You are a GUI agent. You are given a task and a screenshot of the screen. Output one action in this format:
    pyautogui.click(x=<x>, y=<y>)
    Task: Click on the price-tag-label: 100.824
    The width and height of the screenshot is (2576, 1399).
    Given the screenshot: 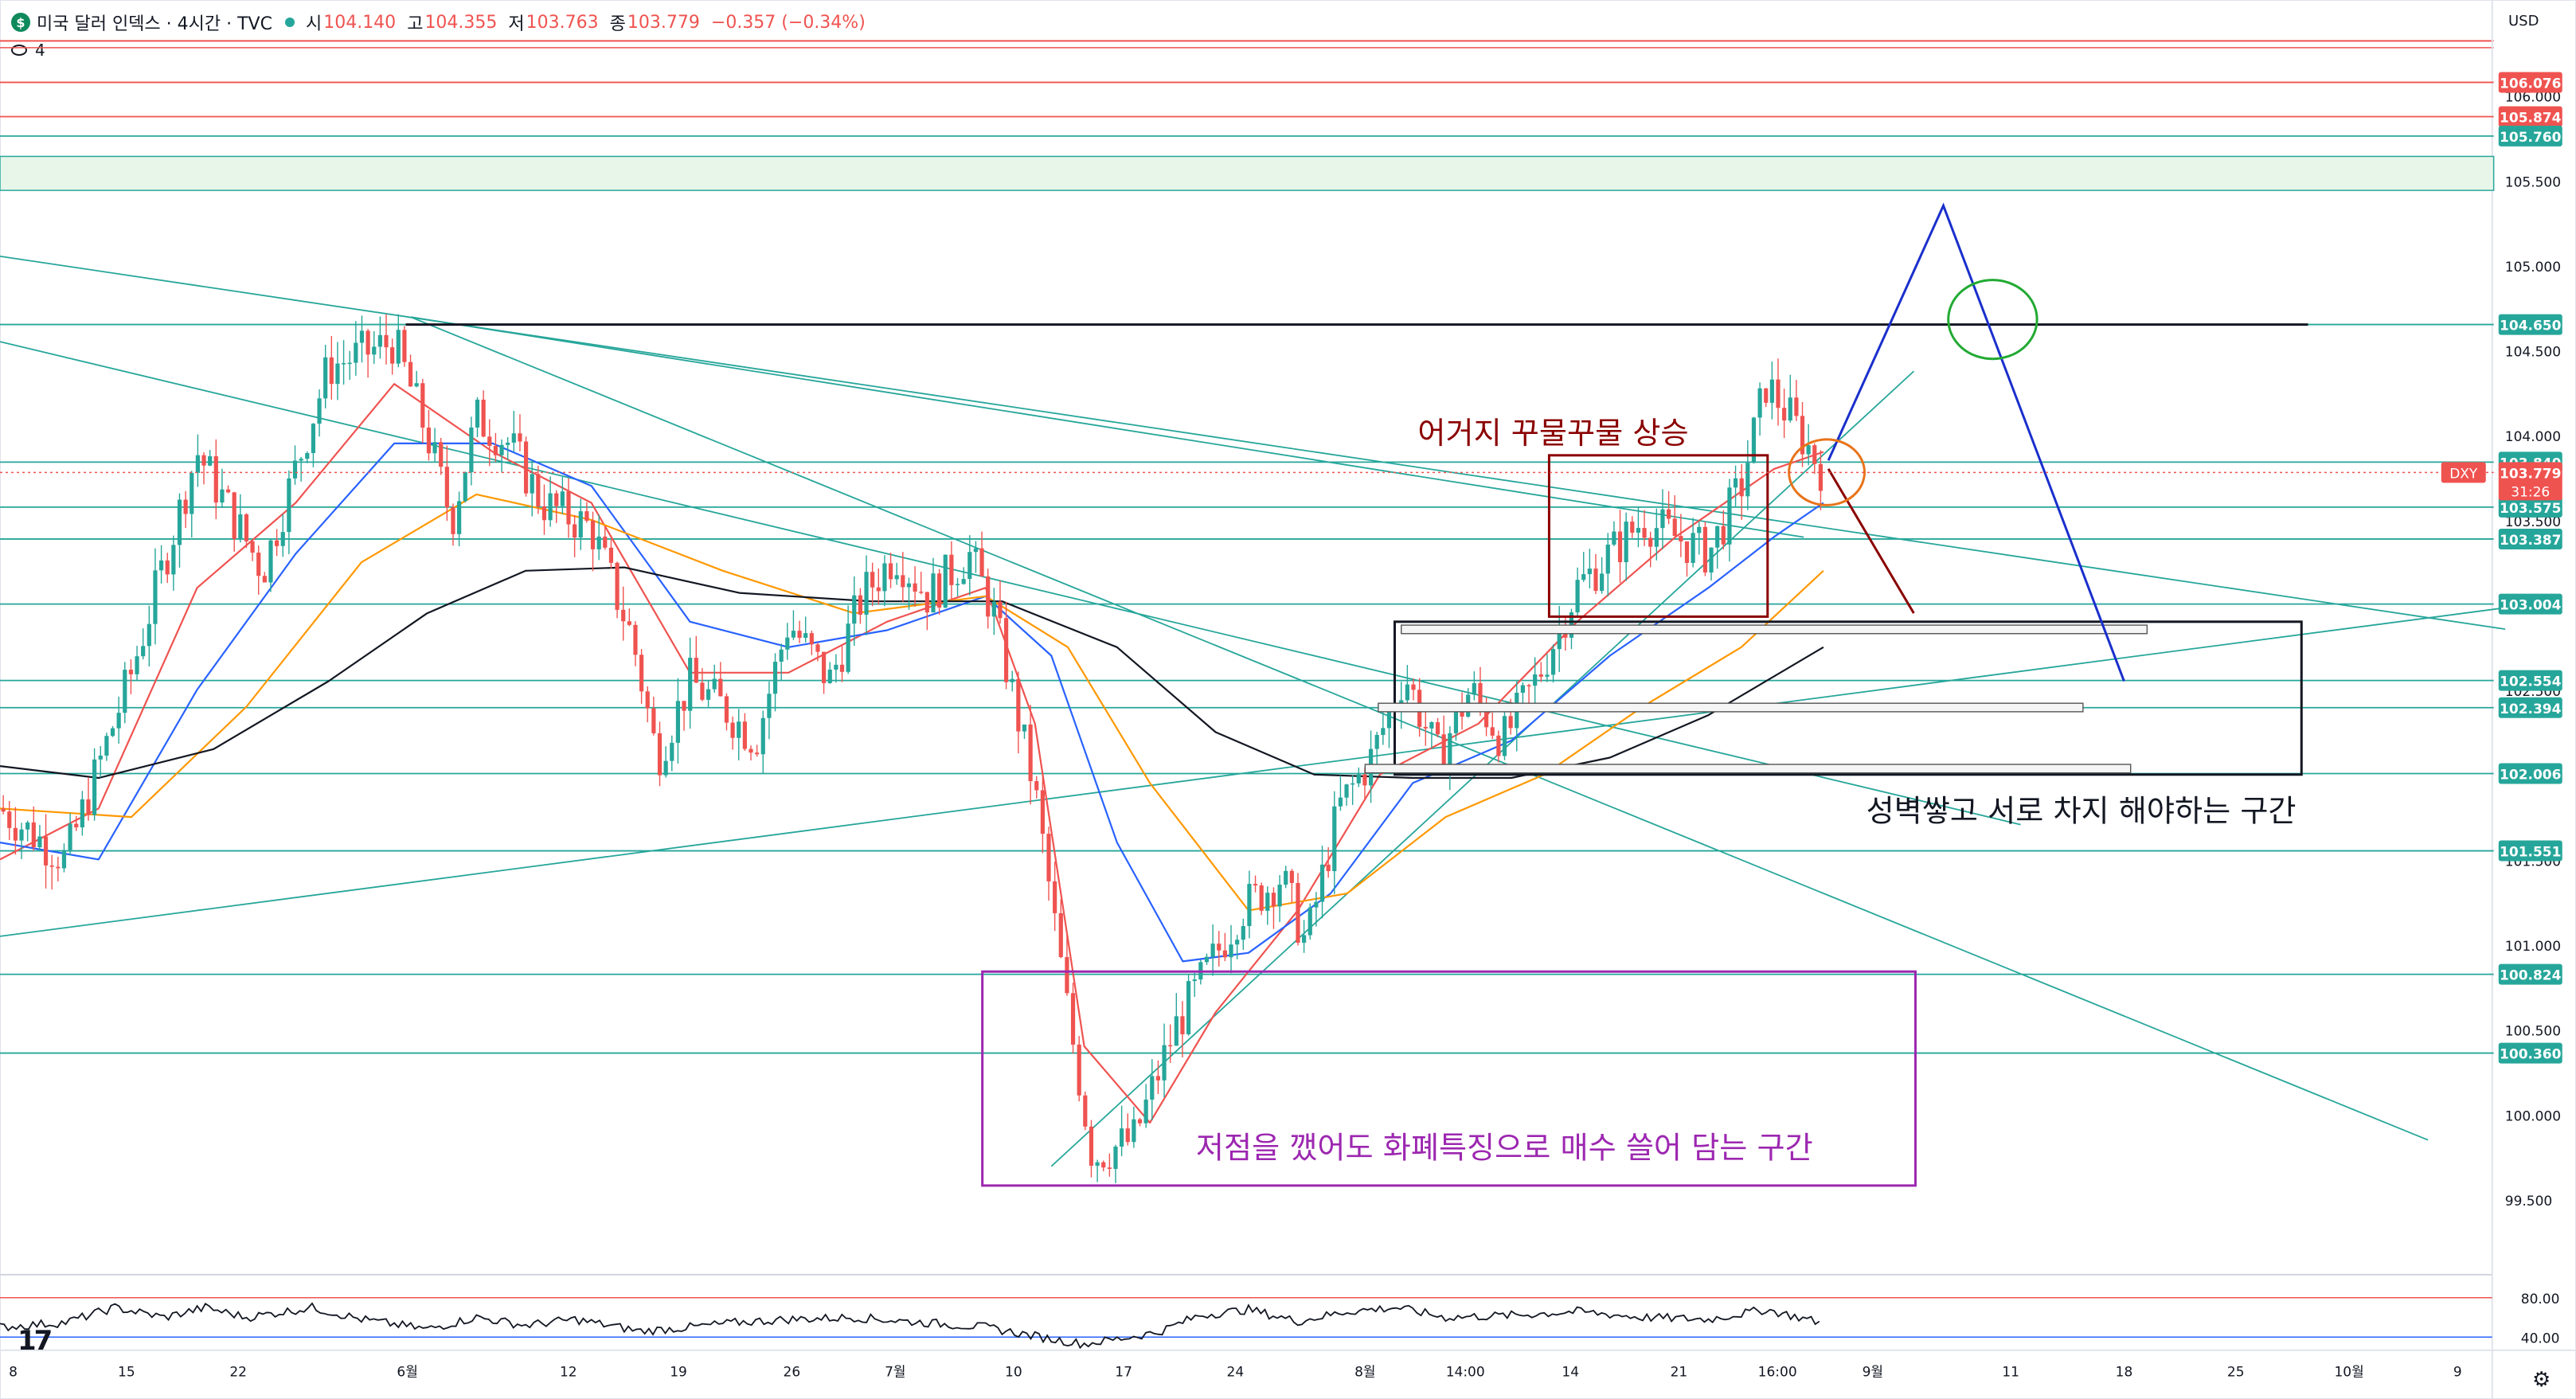 What is the action you would take?
    pyautogui.click(x=2531, y=976)
    